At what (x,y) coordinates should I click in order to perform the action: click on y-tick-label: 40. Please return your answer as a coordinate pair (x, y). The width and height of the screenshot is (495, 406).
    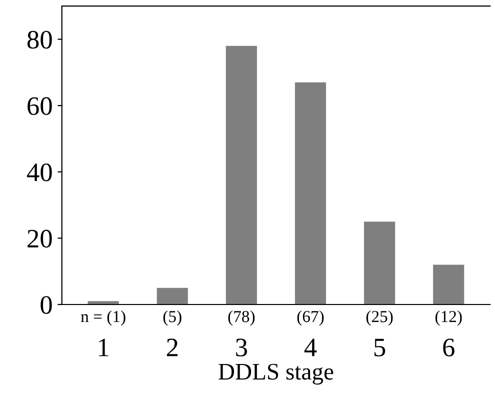
    Looking at the image, I should click on (39, 172).